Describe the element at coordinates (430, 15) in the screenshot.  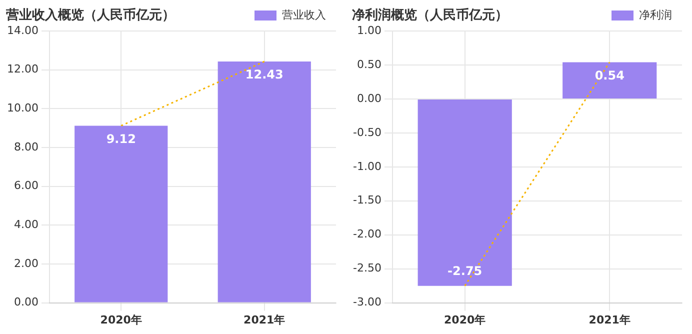
I see `chart-title: 净利润概览（人民币亿元）` at that location.